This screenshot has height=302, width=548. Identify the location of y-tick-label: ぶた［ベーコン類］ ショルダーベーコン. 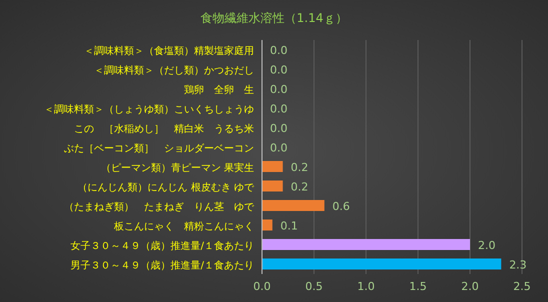
(159, 148).